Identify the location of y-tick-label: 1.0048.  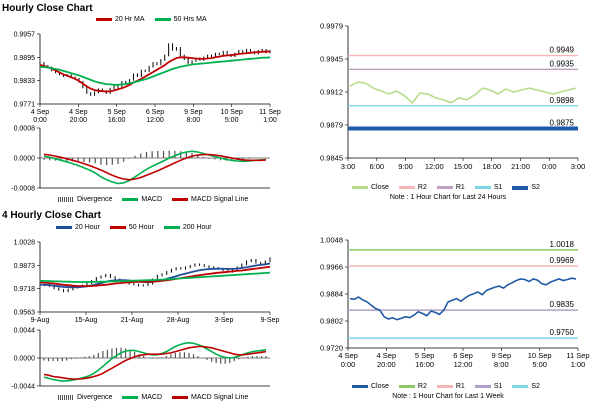
(331, 240).